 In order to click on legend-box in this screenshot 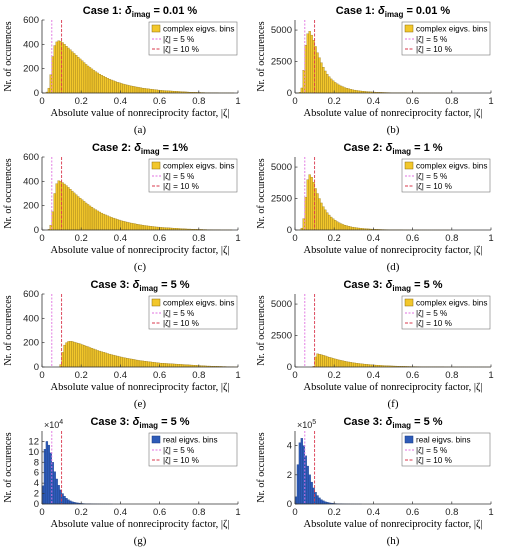, I will do `click(446, 175)`.